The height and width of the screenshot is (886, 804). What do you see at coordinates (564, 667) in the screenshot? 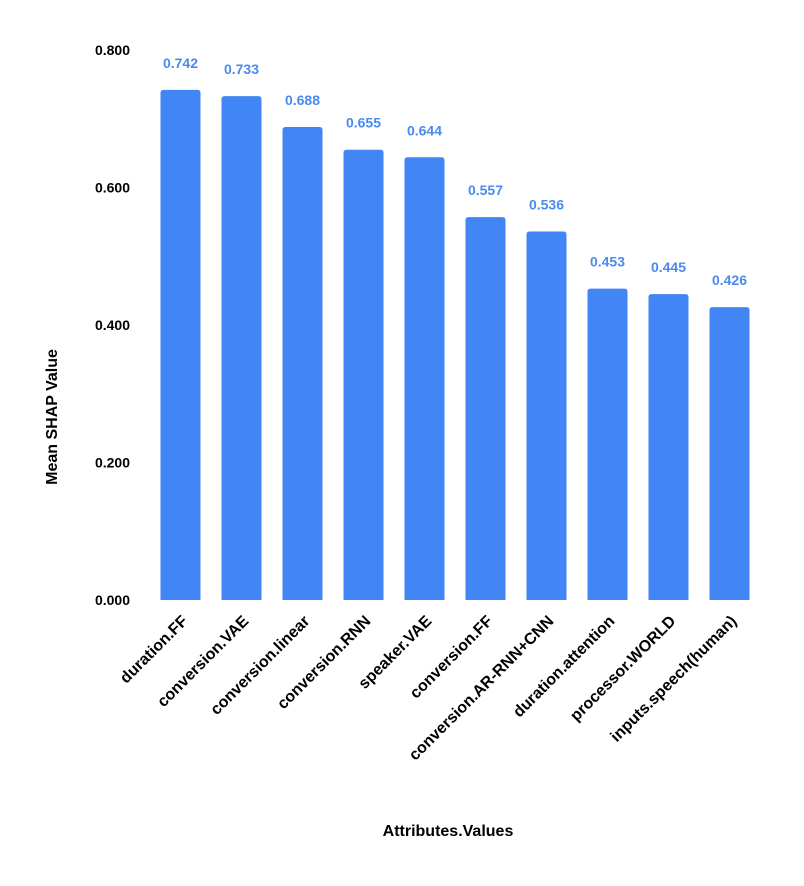
I see `x-tick-label: duration.attention` at bounding box center [564, 667].